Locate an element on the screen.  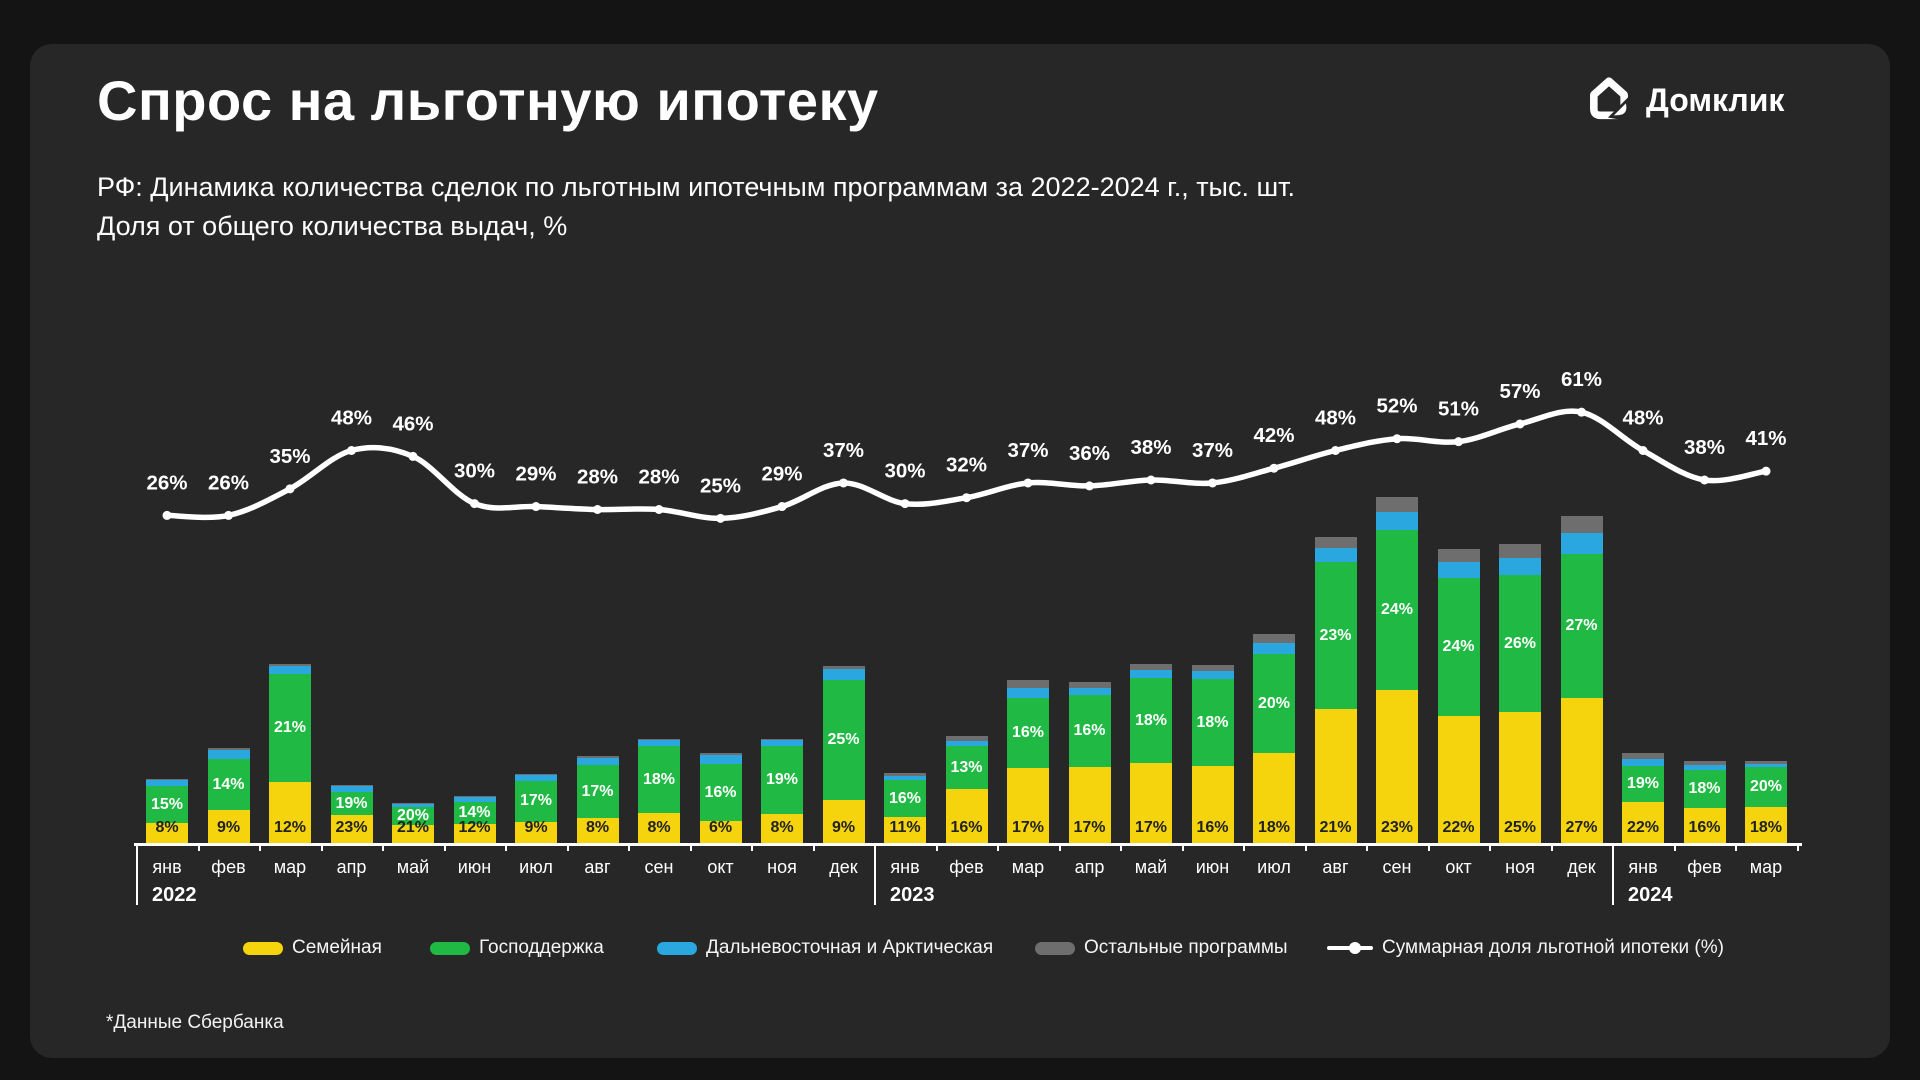
x-axis-month-label: июл is located at coordinates (1274, 867).